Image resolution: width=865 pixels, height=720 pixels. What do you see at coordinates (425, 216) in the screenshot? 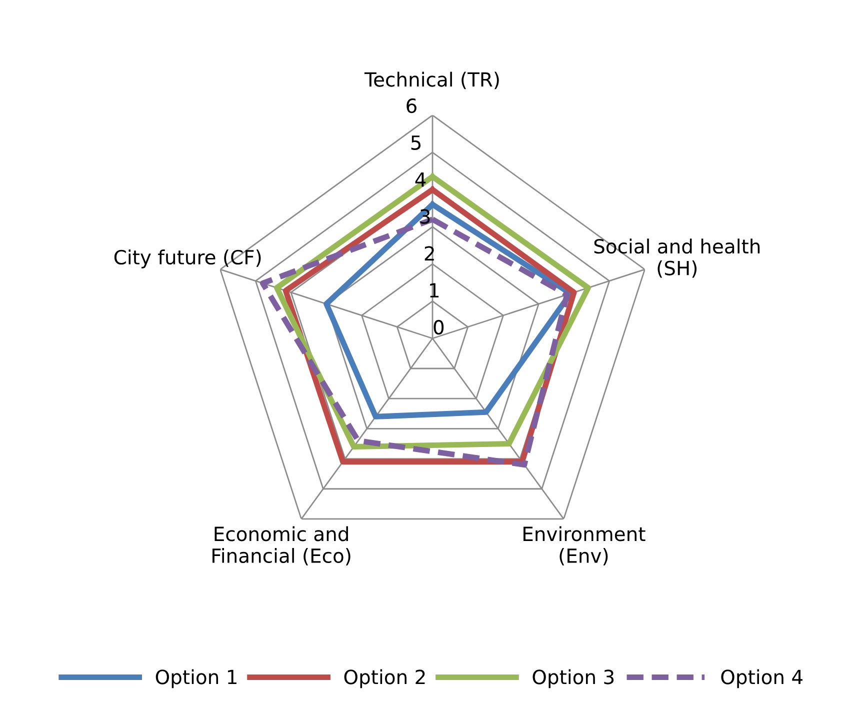
I see `y-tick-label: 3` at bounding box center [425, 216].